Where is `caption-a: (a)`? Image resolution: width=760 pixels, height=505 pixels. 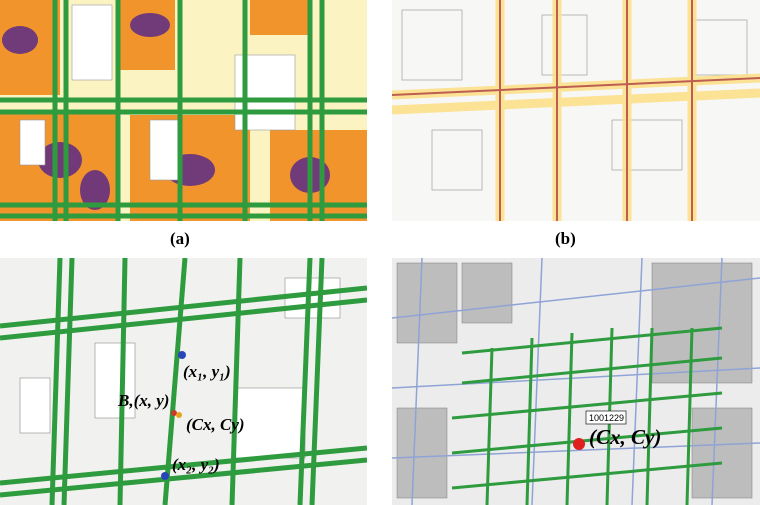
caption-a: (a) is located at coordinates (180, 238).